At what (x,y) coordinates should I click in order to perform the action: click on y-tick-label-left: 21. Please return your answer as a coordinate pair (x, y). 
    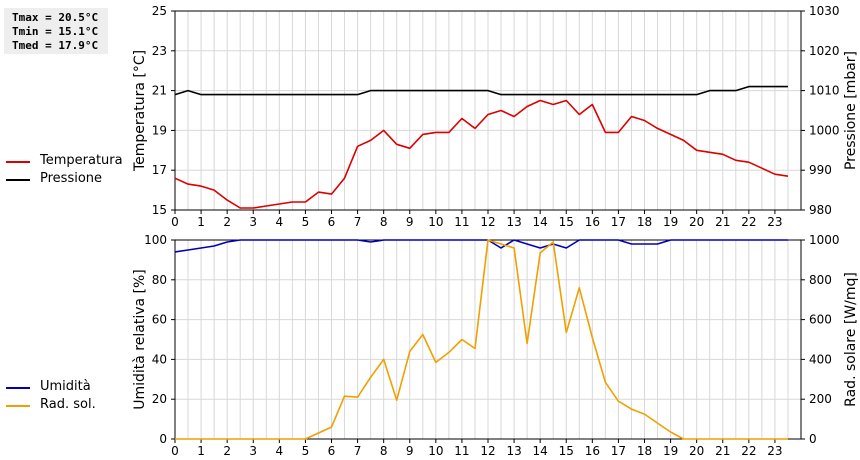
    Looking at the image, I should click on (159, 91).